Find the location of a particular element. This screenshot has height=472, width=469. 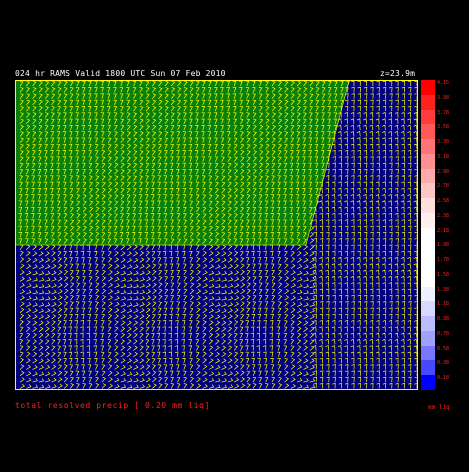

color-scale-tick: 3.78 is located at coordinates (443, 112).